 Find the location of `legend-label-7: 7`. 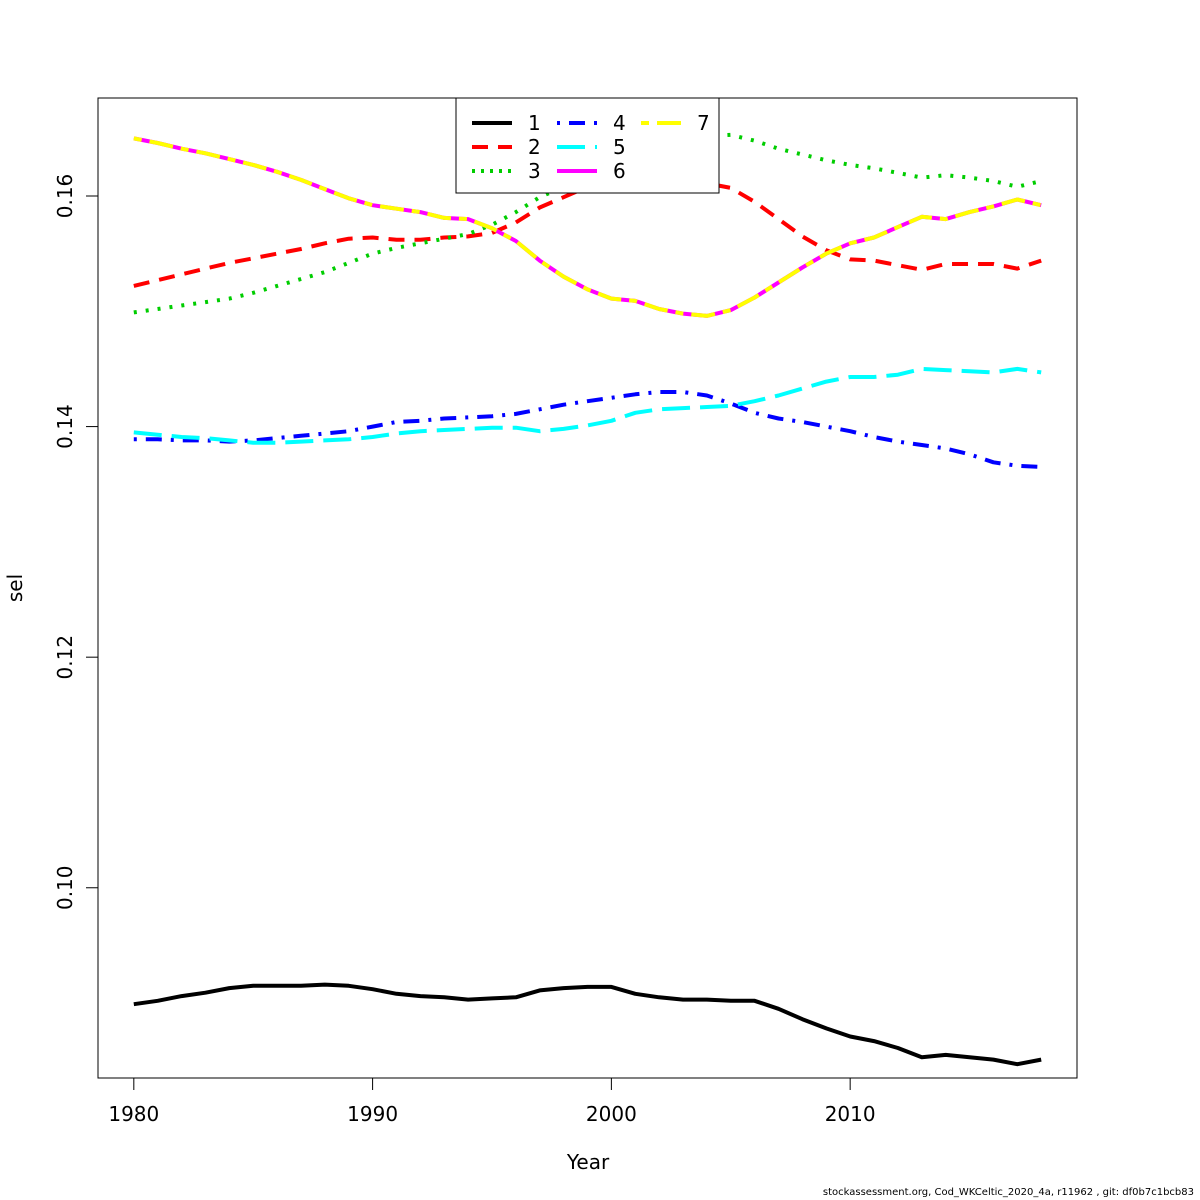

legend-label-7: 7 is located at coordinates (703, 123).